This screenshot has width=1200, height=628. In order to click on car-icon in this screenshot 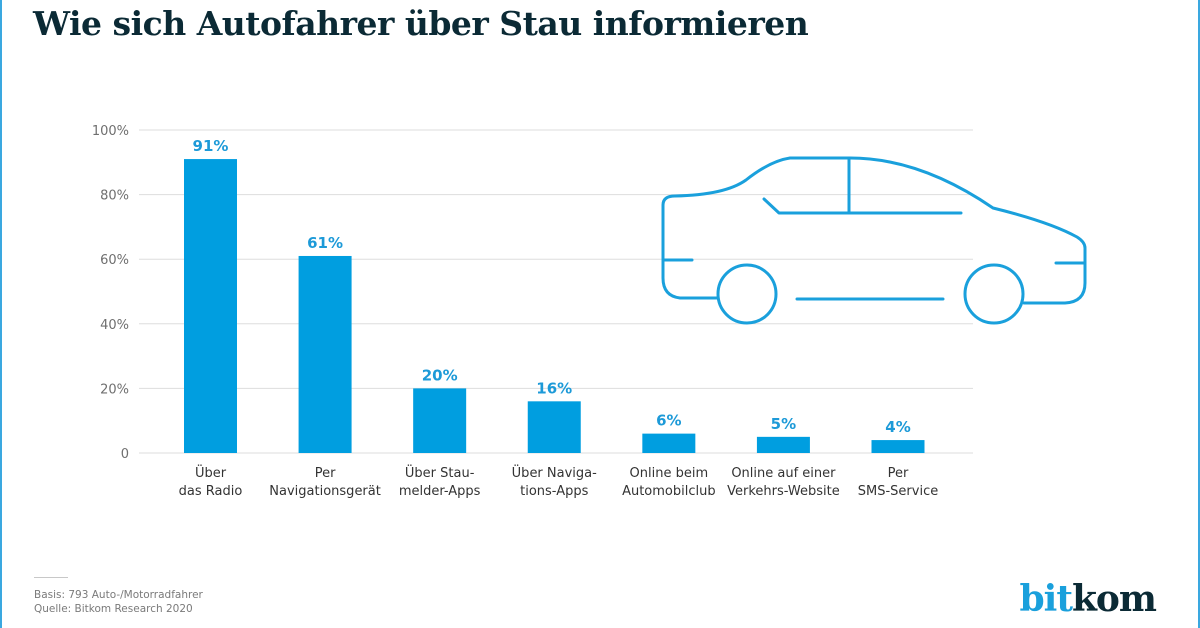, I will do `click(874, 240)`.